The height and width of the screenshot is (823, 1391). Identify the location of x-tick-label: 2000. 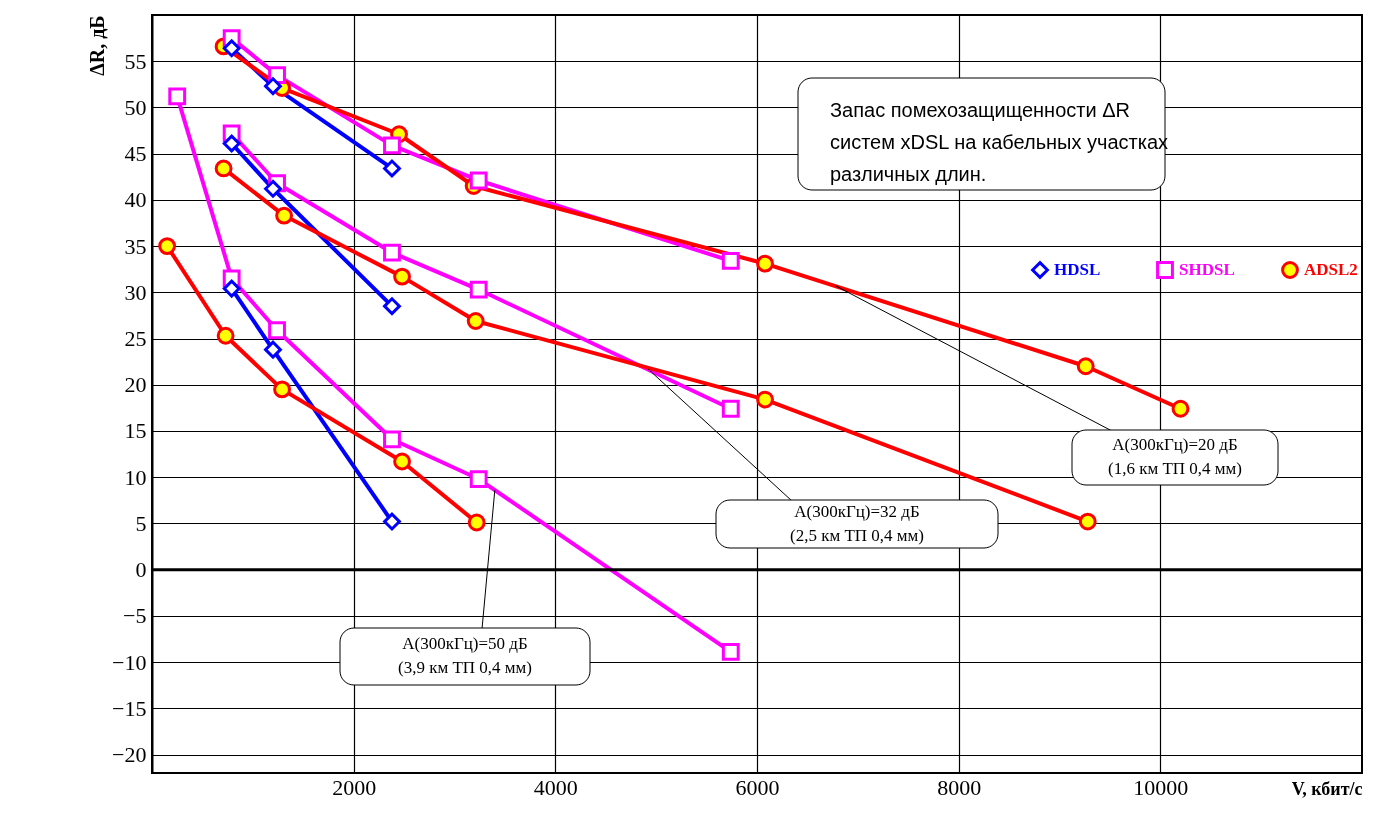
(354, 787).